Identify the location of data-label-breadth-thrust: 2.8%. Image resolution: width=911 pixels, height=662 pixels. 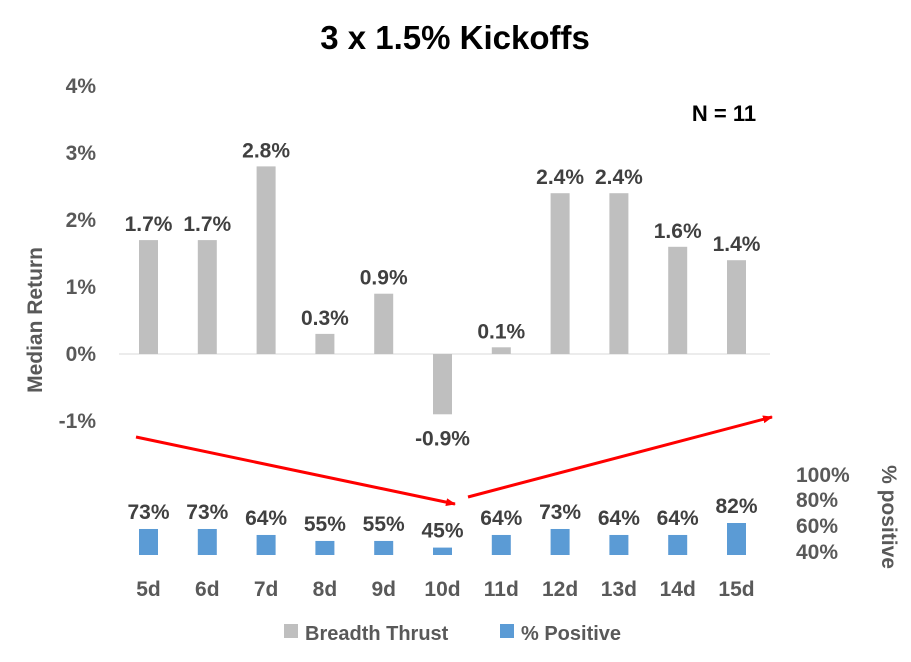
(266, 150).